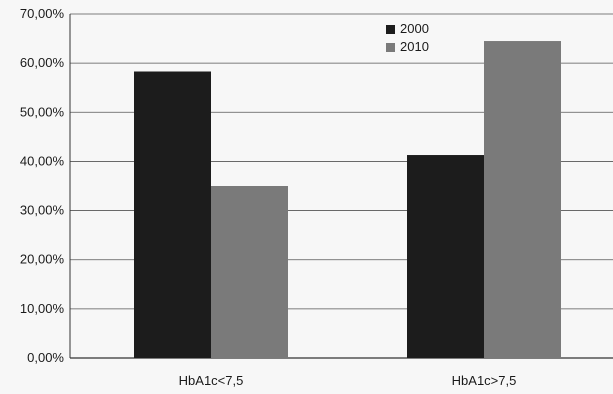 The height and width of the screenshot is (394, 613). Describe the element at coordinates (42, 308) in the screenshot. I see `y-tick-label: 10,00%` at that location.